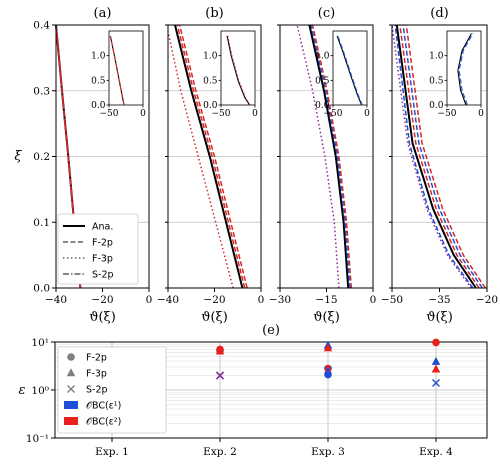 The width and height of the screenshot is (500, 471). Describe the element at coordinates (271, 330) in the screenshot. I see `panel-label-e: (e)` at that location.